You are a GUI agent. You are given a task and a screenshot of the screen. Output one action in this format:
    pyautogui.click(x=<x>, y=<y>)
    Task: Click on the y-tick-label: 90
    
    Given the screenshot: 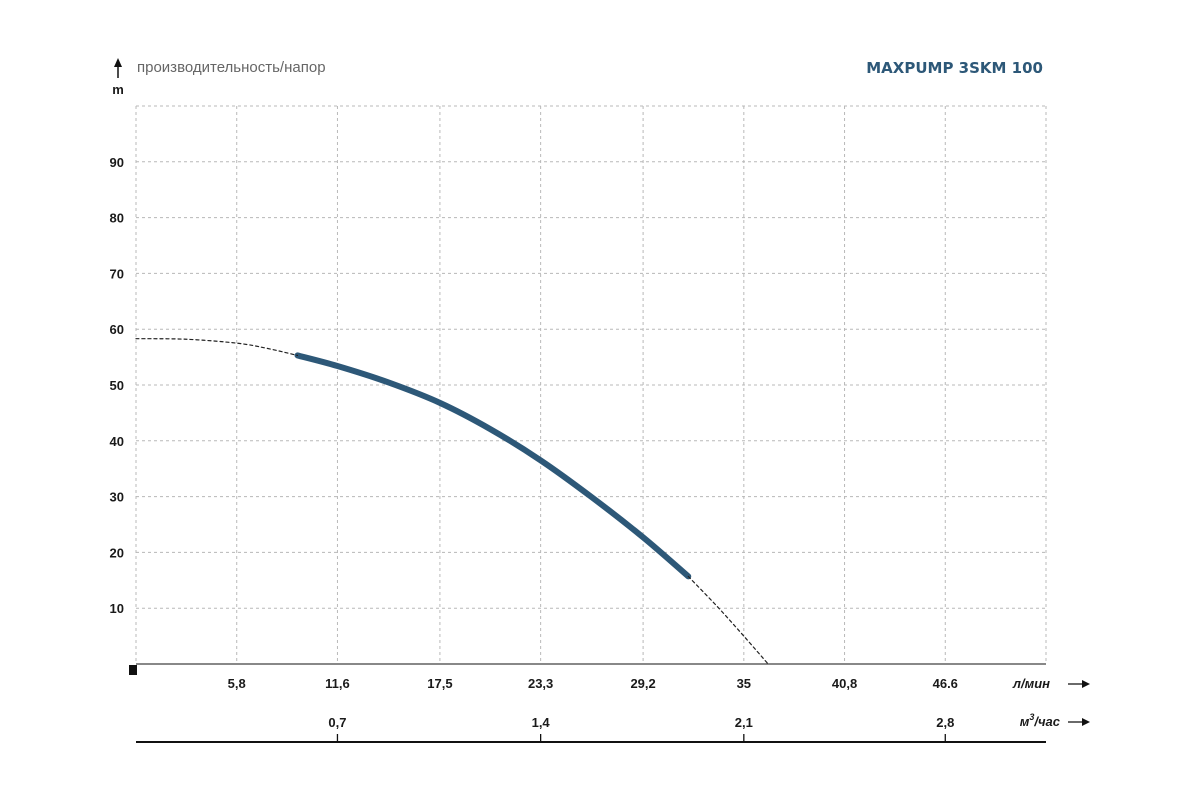 What is the action you would take?
    pyautogui.click(x=117, y=162)
    